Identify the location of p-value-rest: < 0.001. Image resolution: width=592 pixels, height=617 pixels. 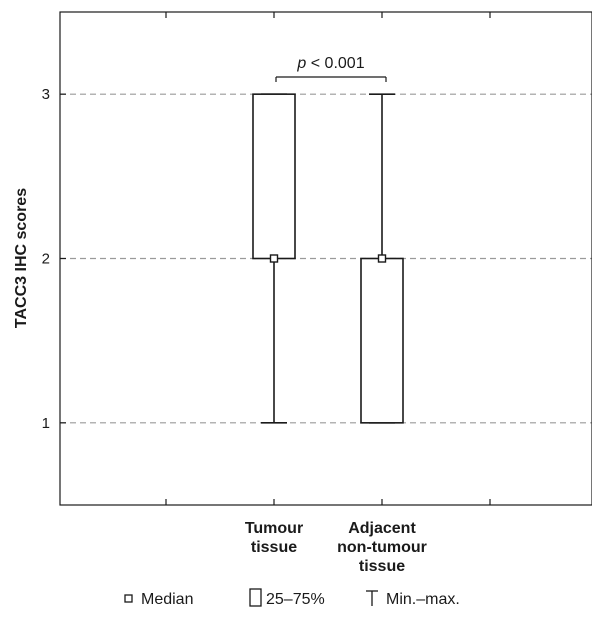
(335, 63).